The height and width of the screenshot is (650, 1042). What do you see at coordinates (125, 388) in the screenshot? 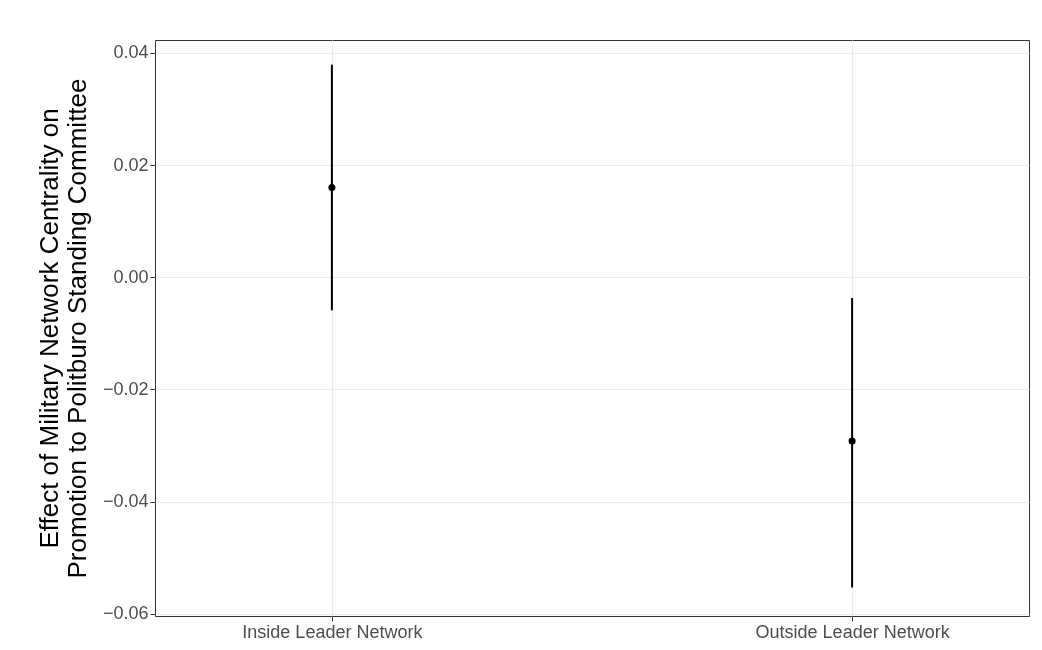
I see `y-tick-label: −0.02` at bounding box center [125, 388].